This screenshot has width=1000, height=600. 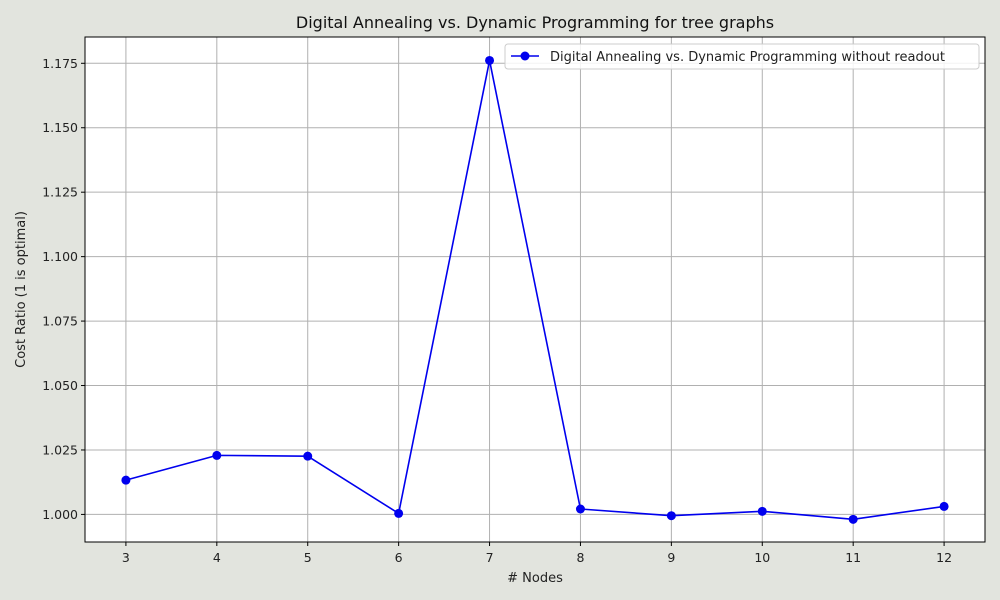 What do you see at coordinates (217, 557) in the screenshot?
I see `x-tick-label: 4` at bounding box center [217, 557].